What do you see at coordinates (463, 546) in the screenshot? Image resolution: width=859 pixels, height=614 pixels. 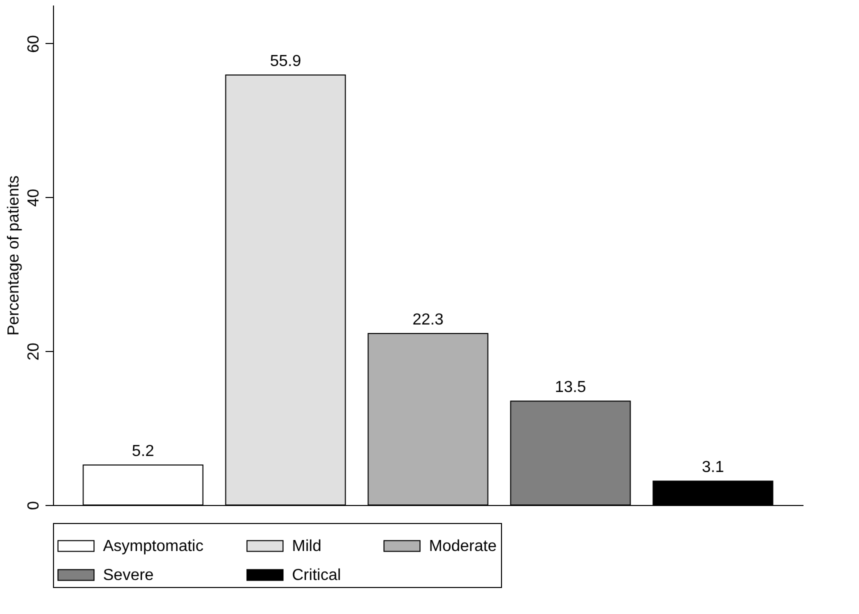 I see `legend-label: Moderate` at bounding box center [463, 546].